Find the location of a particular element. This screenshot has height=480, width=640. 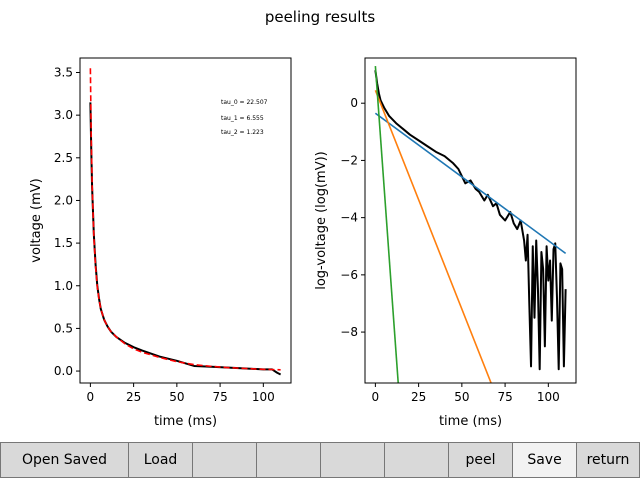

log-voltage-plot-x-tick-label: 50 is located at coordinates (461, 397).